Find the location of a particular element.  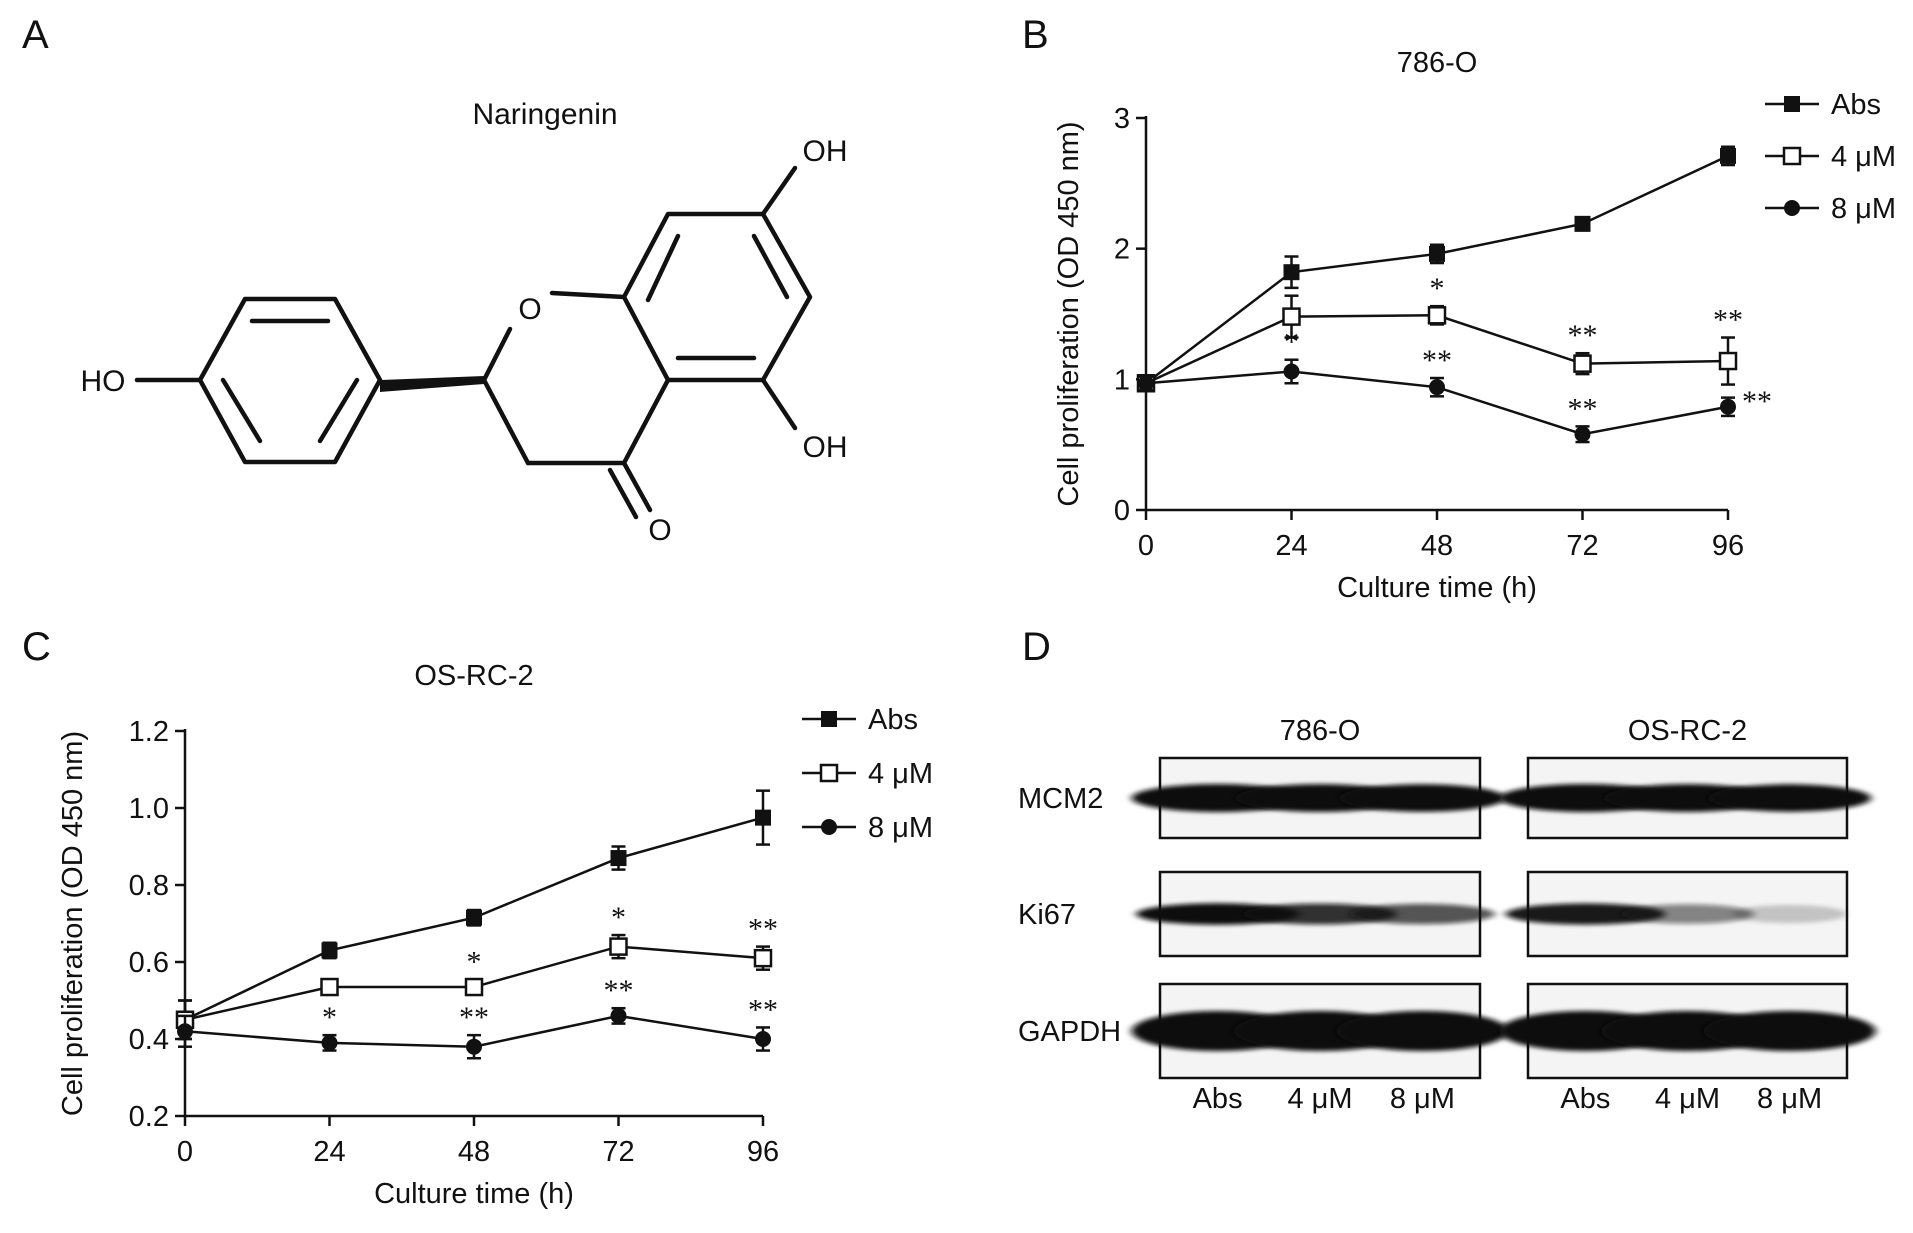

protein-label: MCM2 is located at coordinates (1060, 799).